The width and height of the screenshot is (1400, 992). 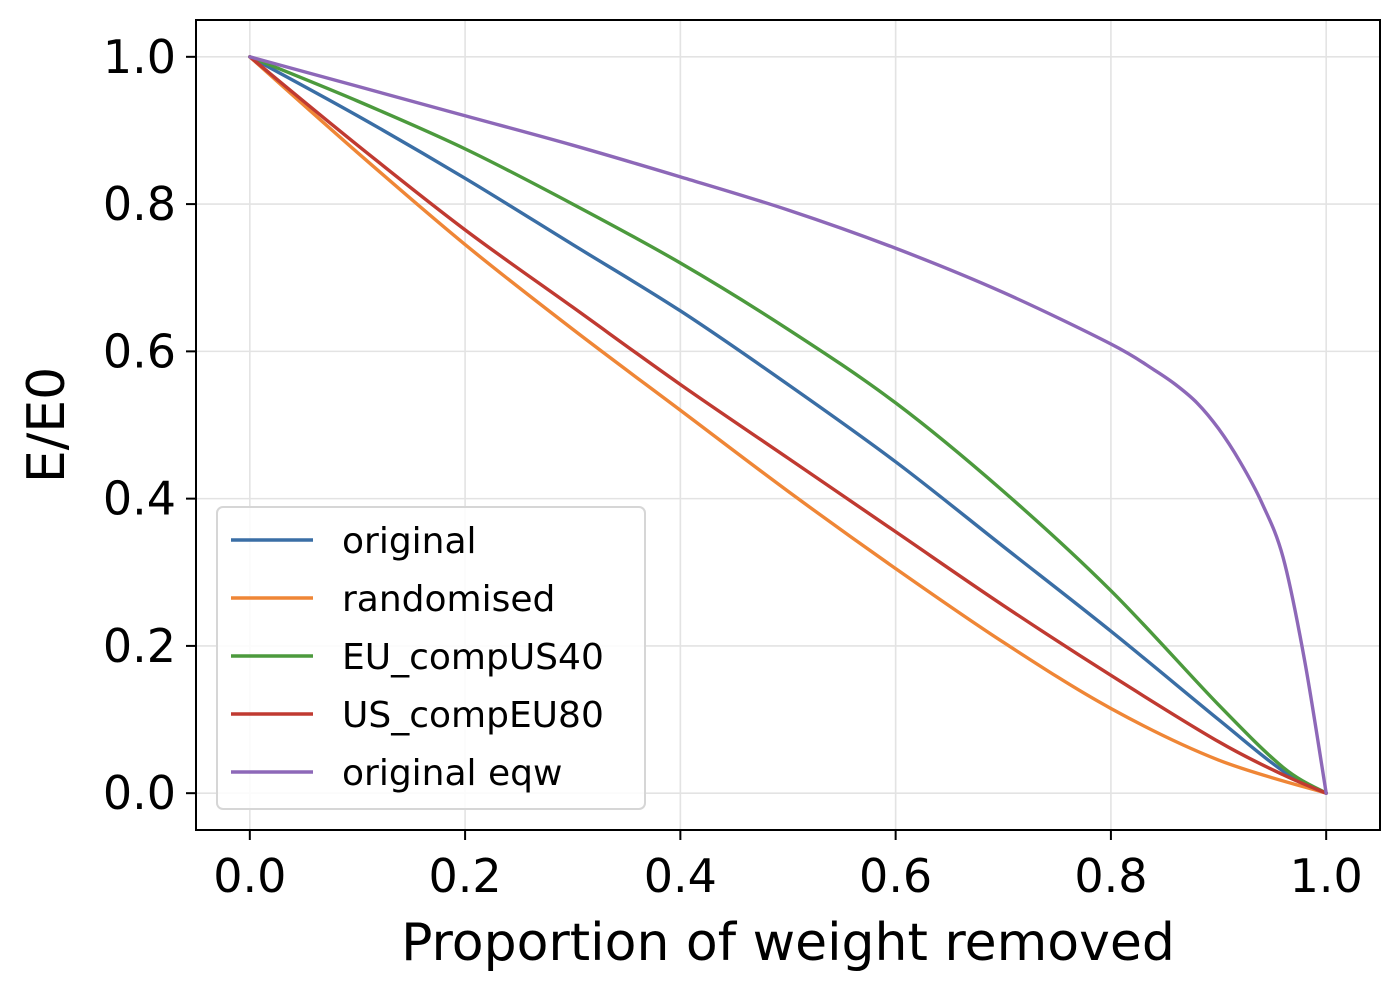 What do you see at coordinates (249, 876) in the screenshot?
I see `x-tick-label: 0.0` at bounding box center [249, 876].